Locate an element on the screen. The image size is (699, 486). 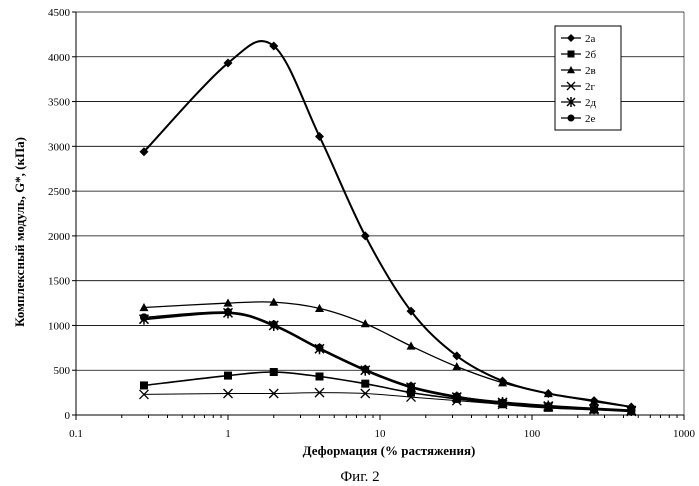
y-tick-labels: 0 500 1000 1500 2000 2500 3000 3500 4000 4500 is located at coordinates (59, 214).